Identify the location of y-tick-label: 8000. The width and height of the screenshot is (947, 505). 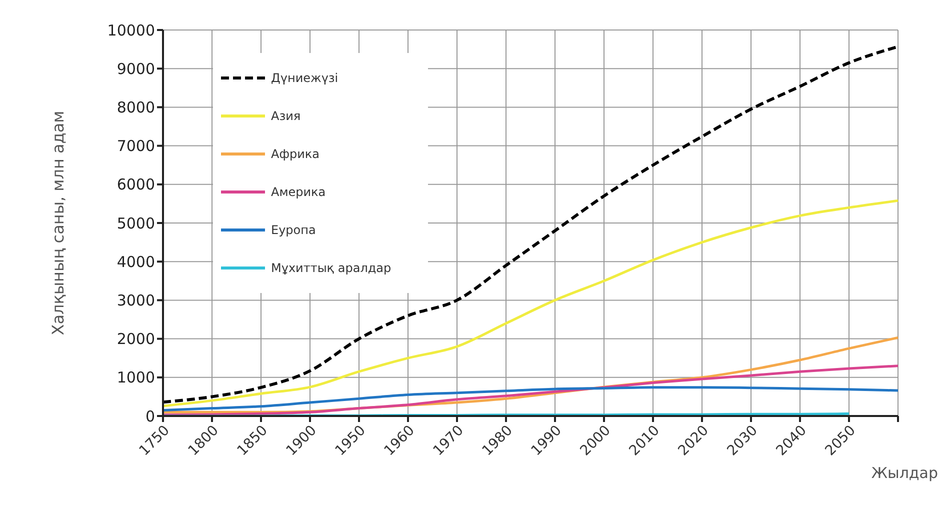
(135, 107).